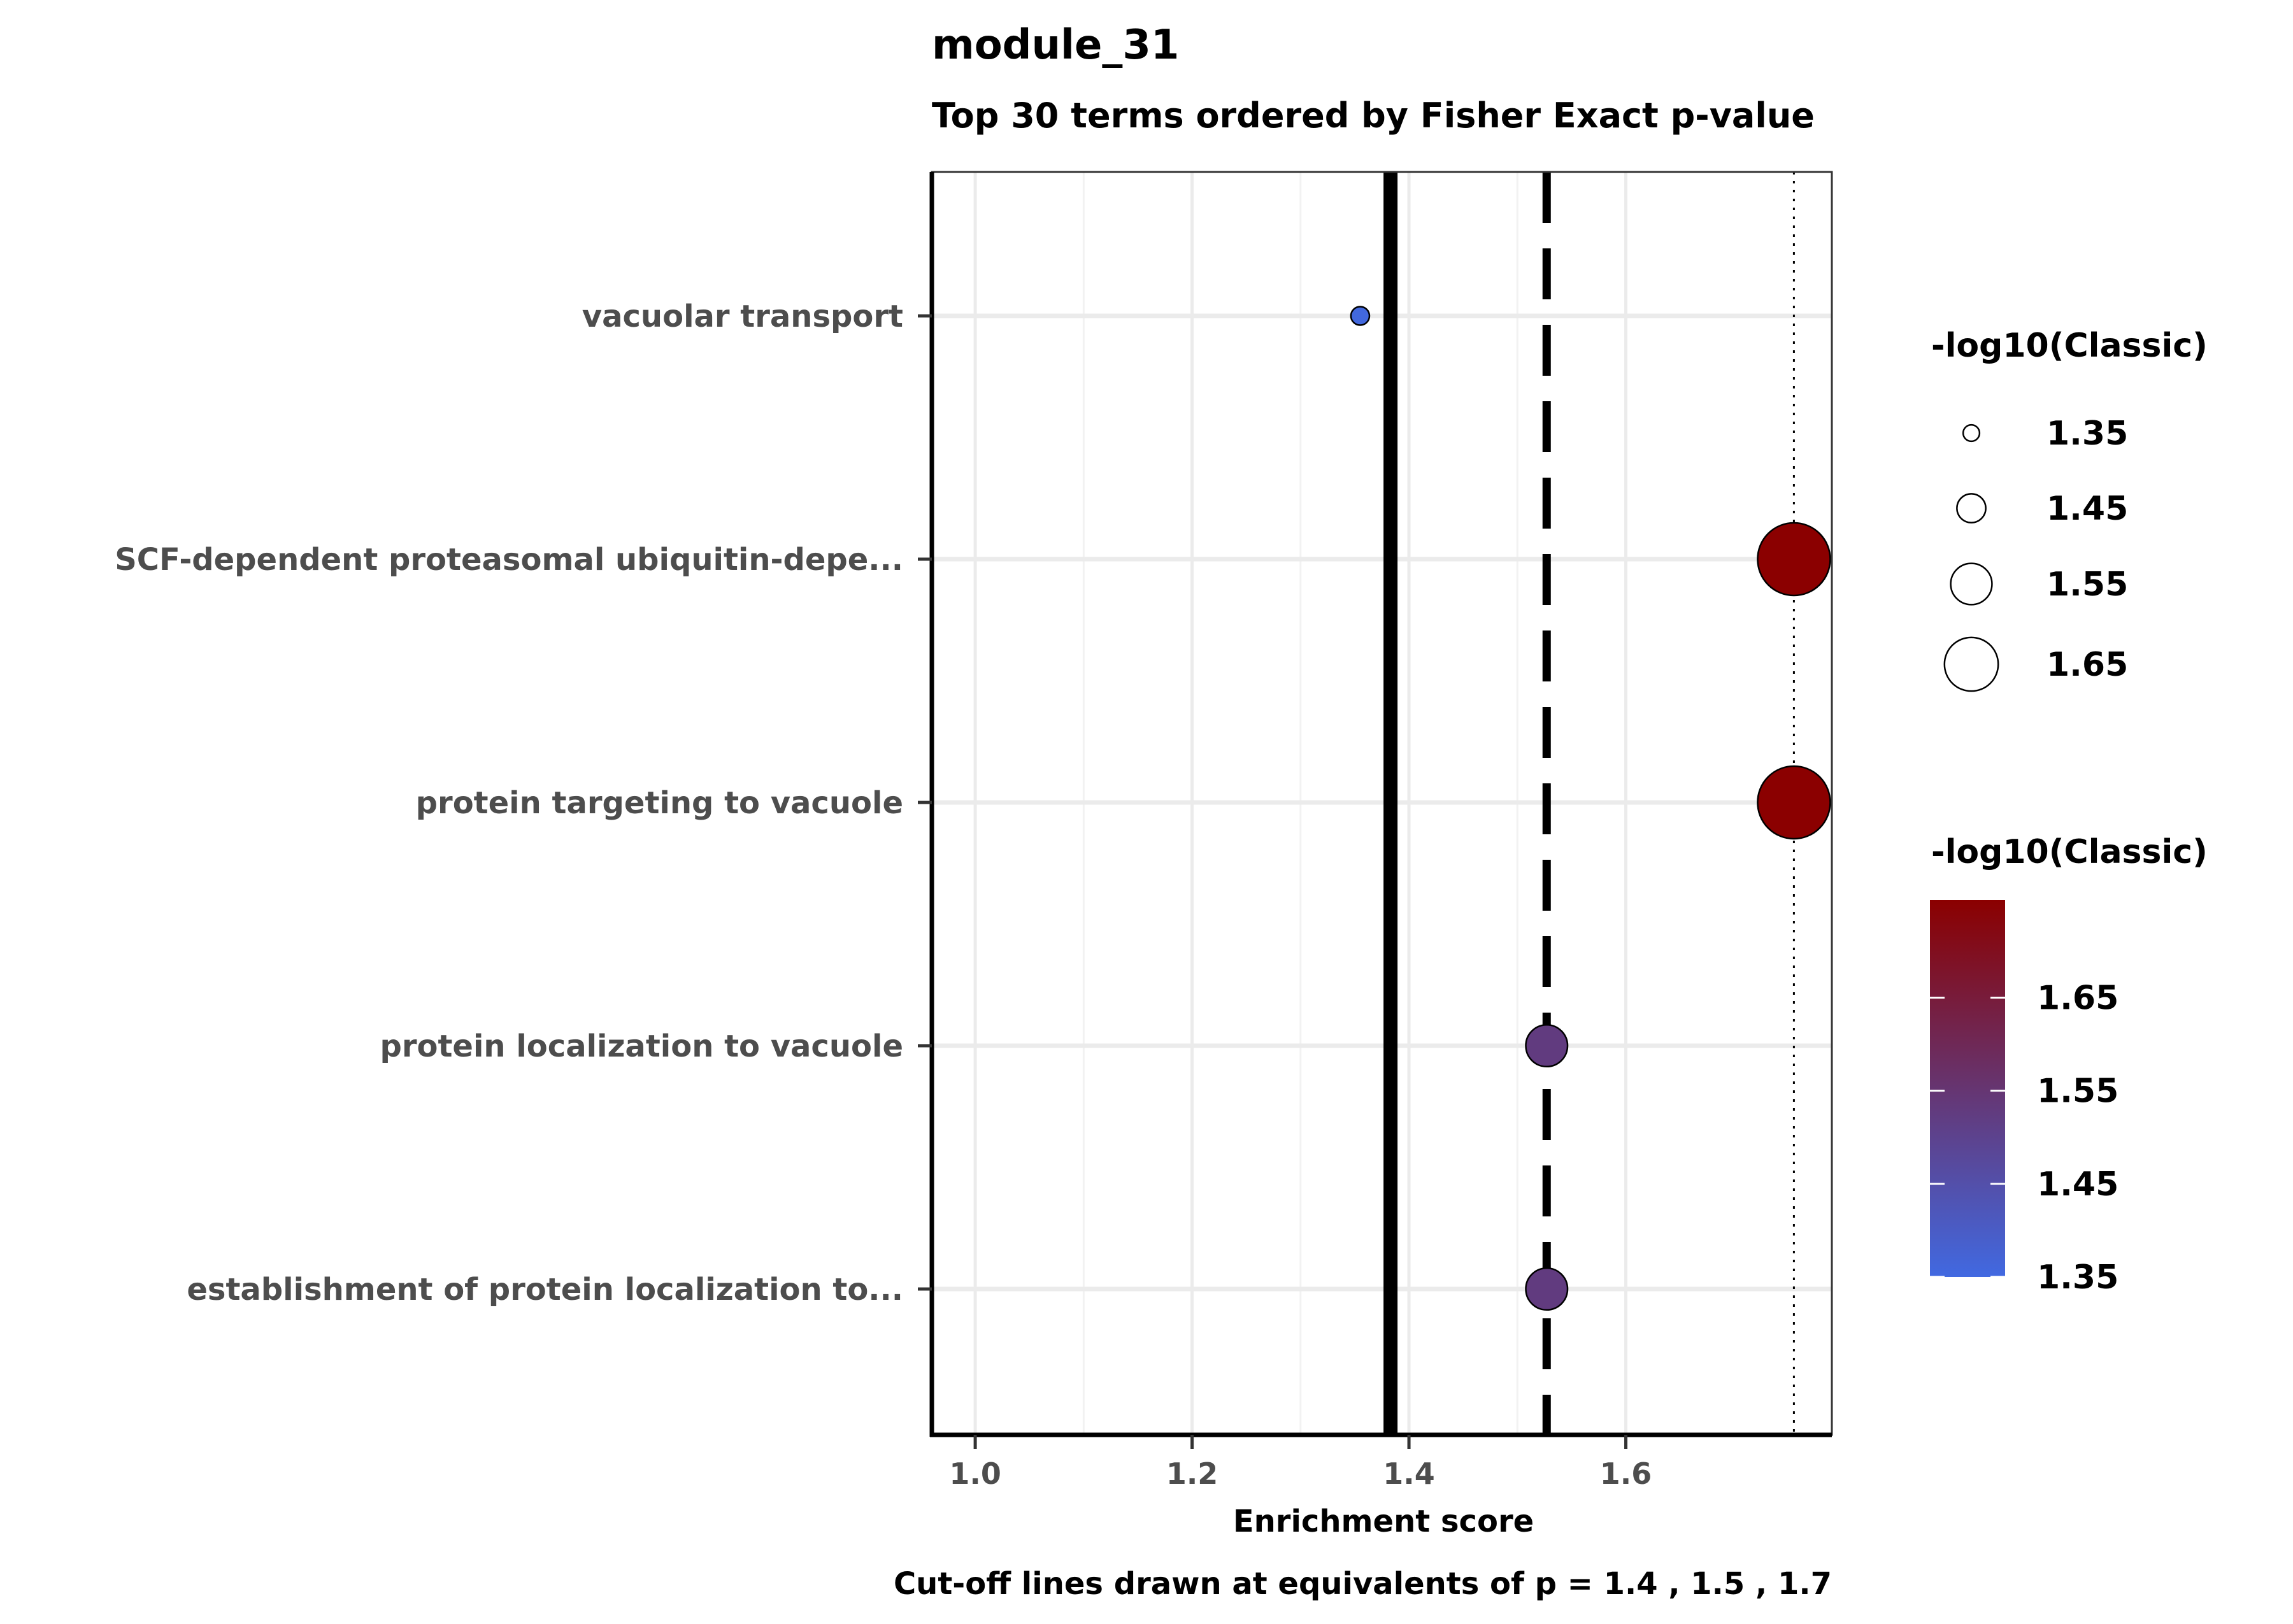 This screenshot has width=2293, height=1624. What do you see at coordinates (2024, 1138) in the screenshot?
I see `color-legend: 1.65 1.55 1.45 1.35` at bounding box center [2024, 1138].